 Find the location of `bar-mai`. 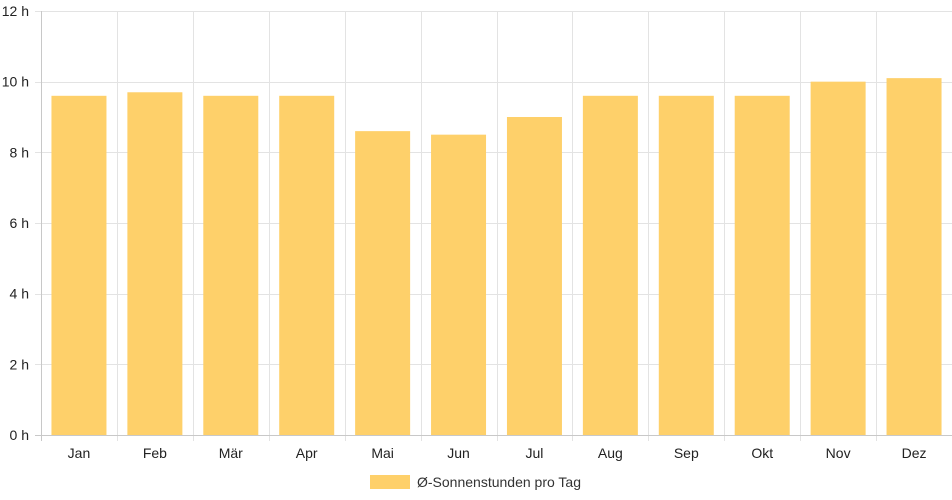

bar-mai is located at coordinates (383, 283).